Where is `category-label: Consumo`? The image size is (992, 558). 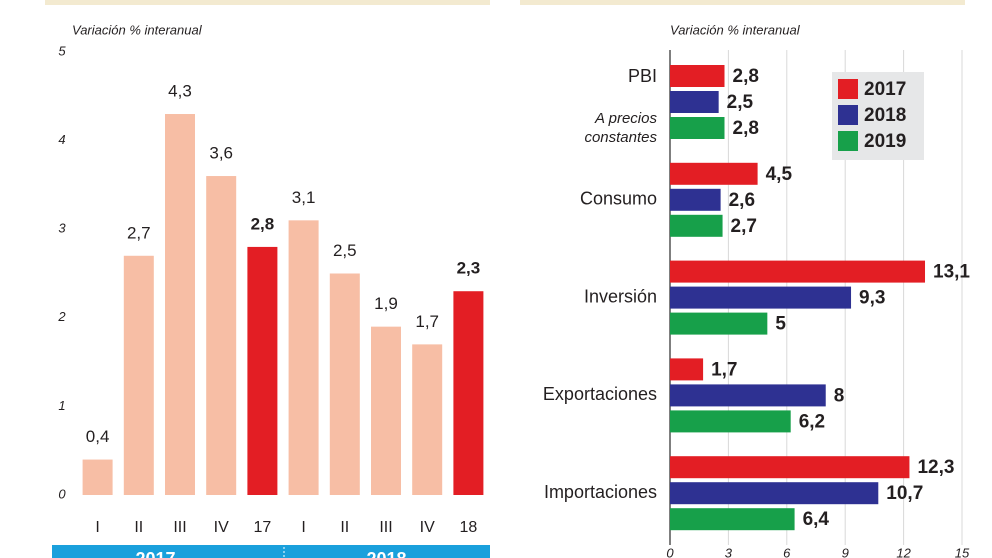
category-label: Consumo is located at coordinates (618, 199).